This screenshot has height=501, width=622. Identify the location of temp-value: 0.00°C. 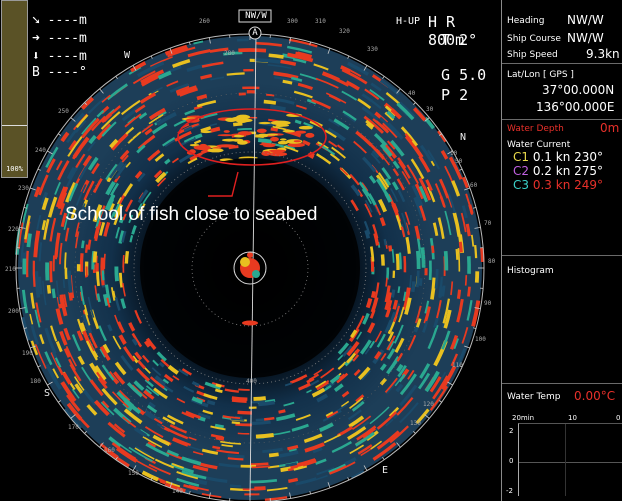
(595, 396).